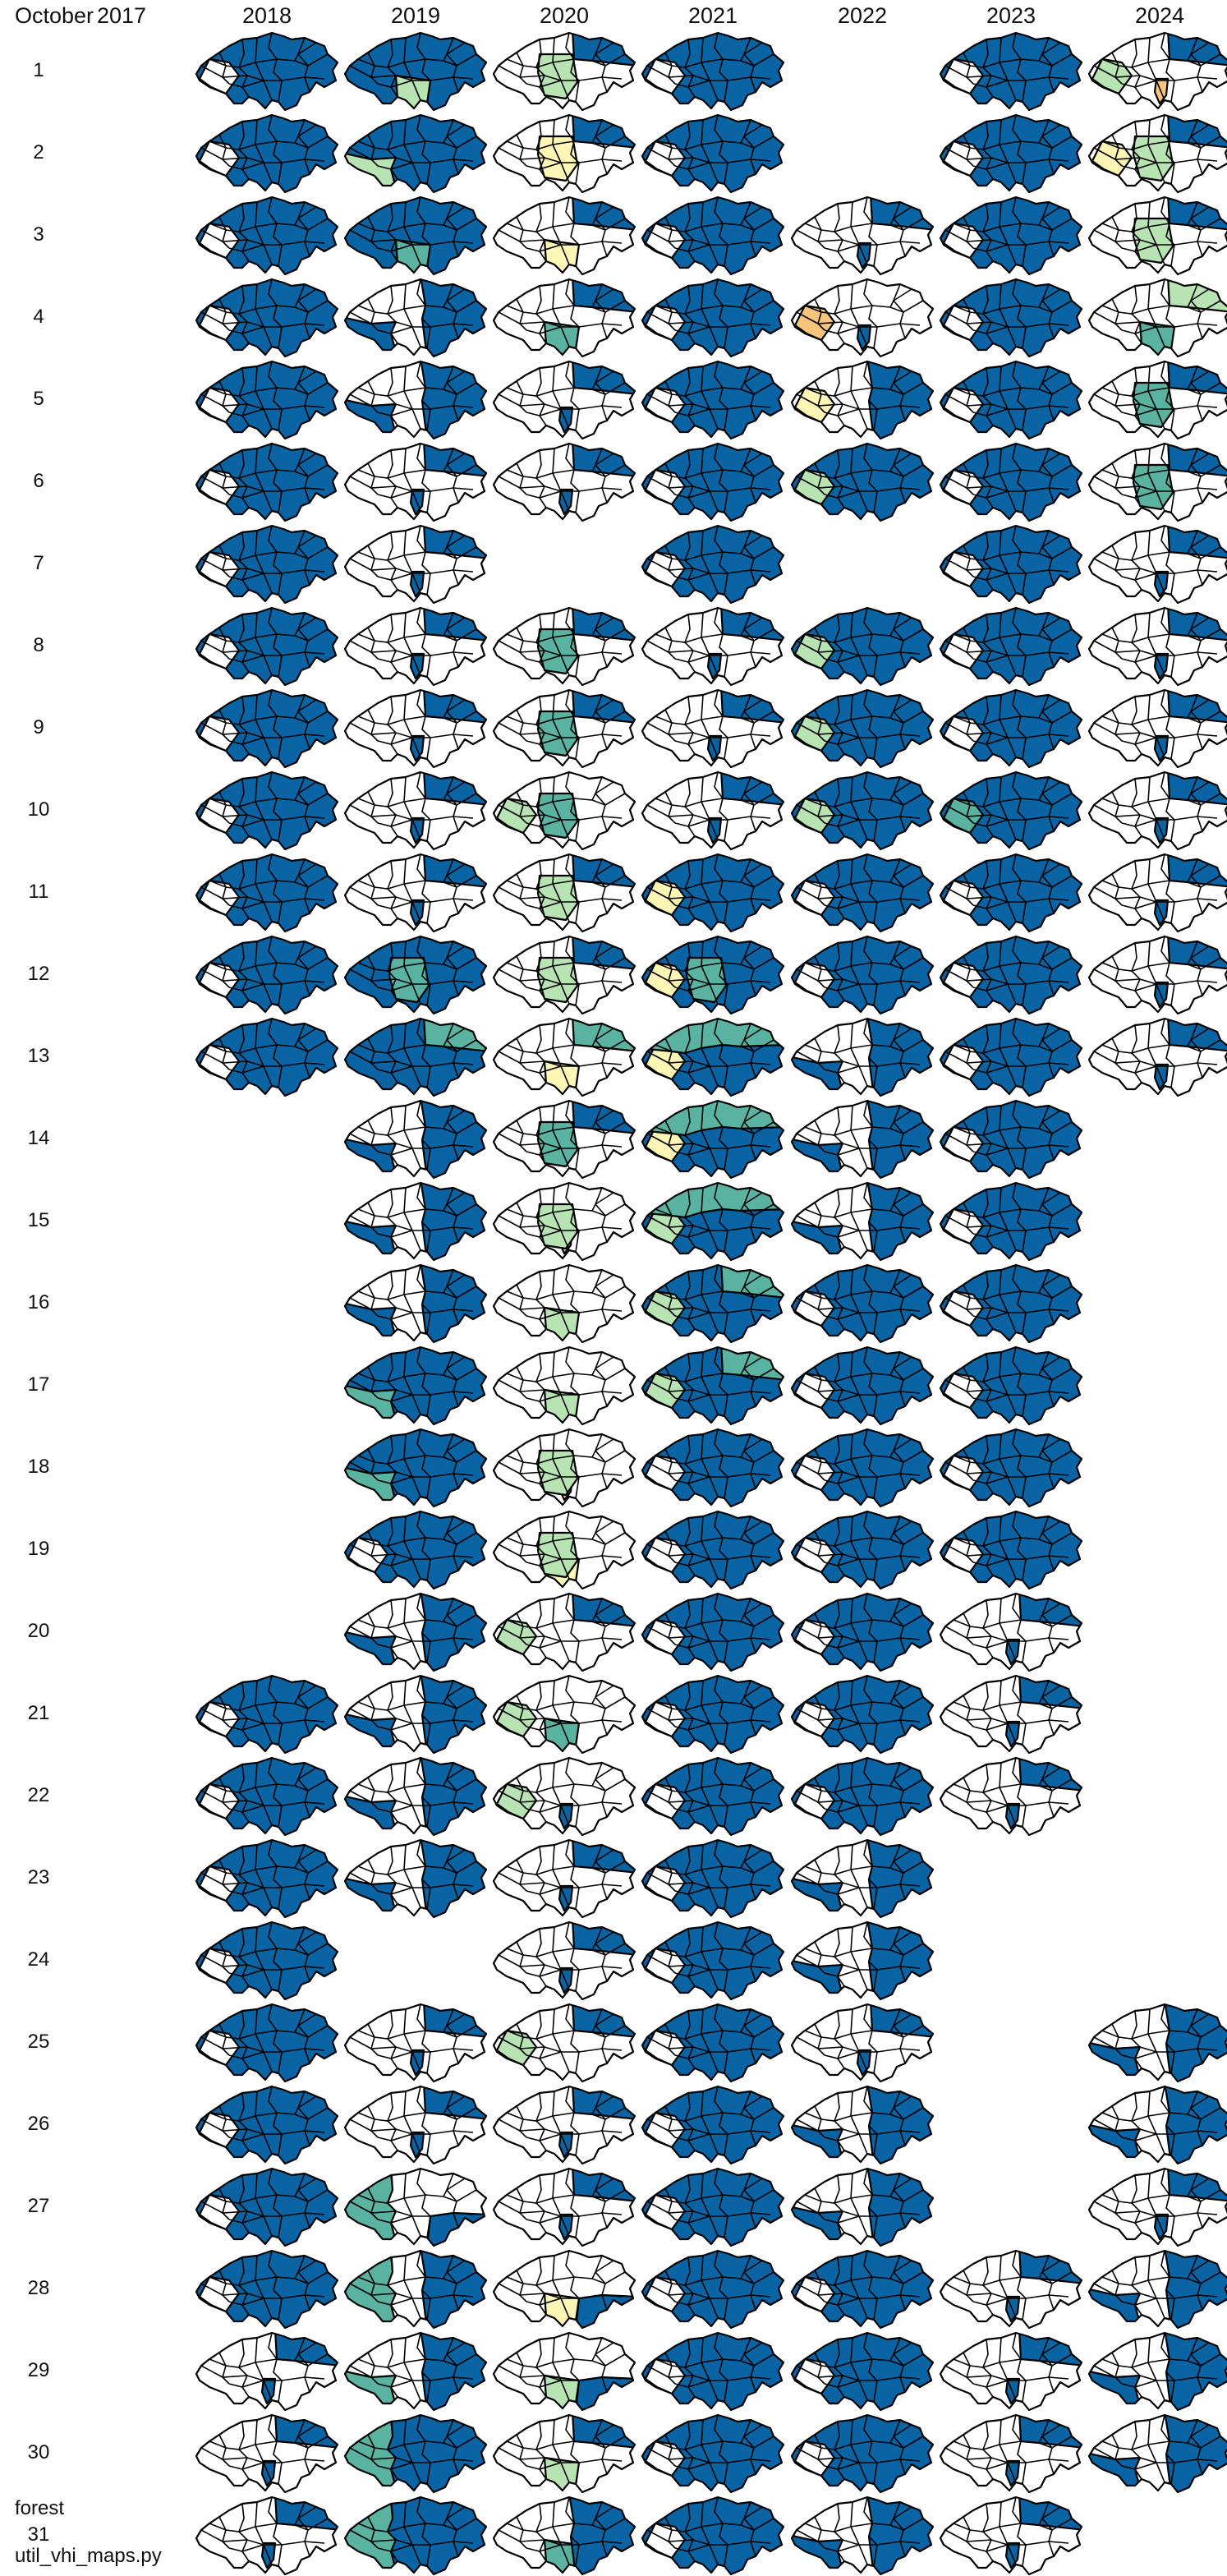 This screenshot has height=2576, width=1227. Describe the element at coordinates (38, 892) in the screenshot. I see `day-label-11: 11` at that location.